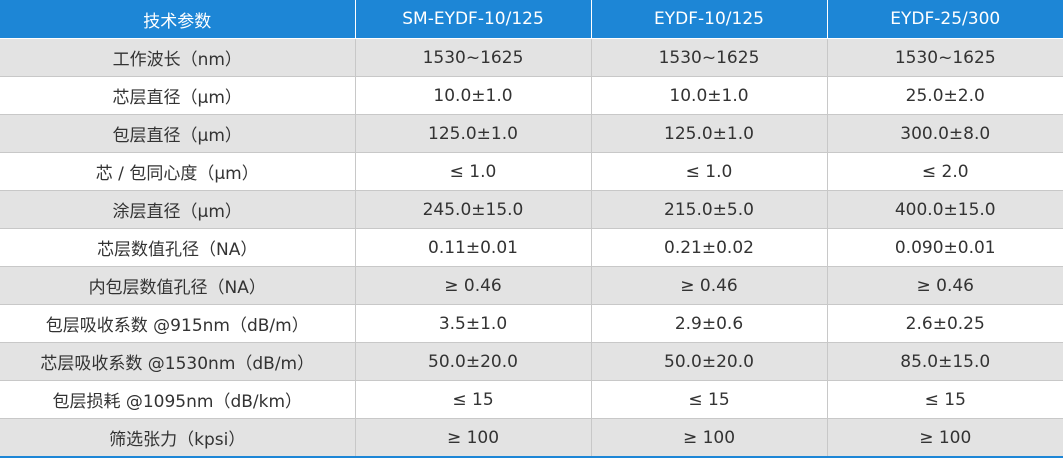 This screenshot has width=1063, height=460. I want to click on parameter-cell: 芯层数值孔径（NA）, so click(177, 247).